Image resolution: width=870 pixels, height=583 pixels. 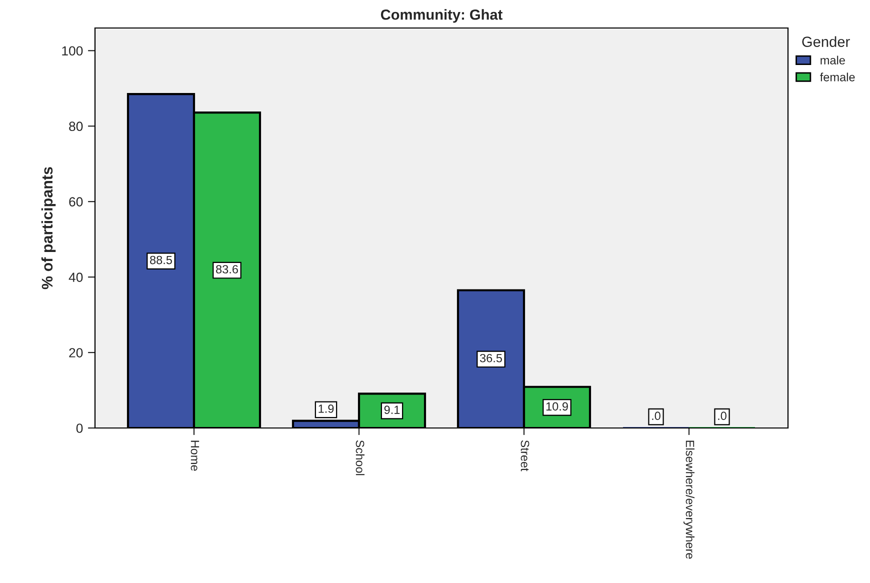 I want to click on y-tick-label: 100, so click(x=72, y=51).